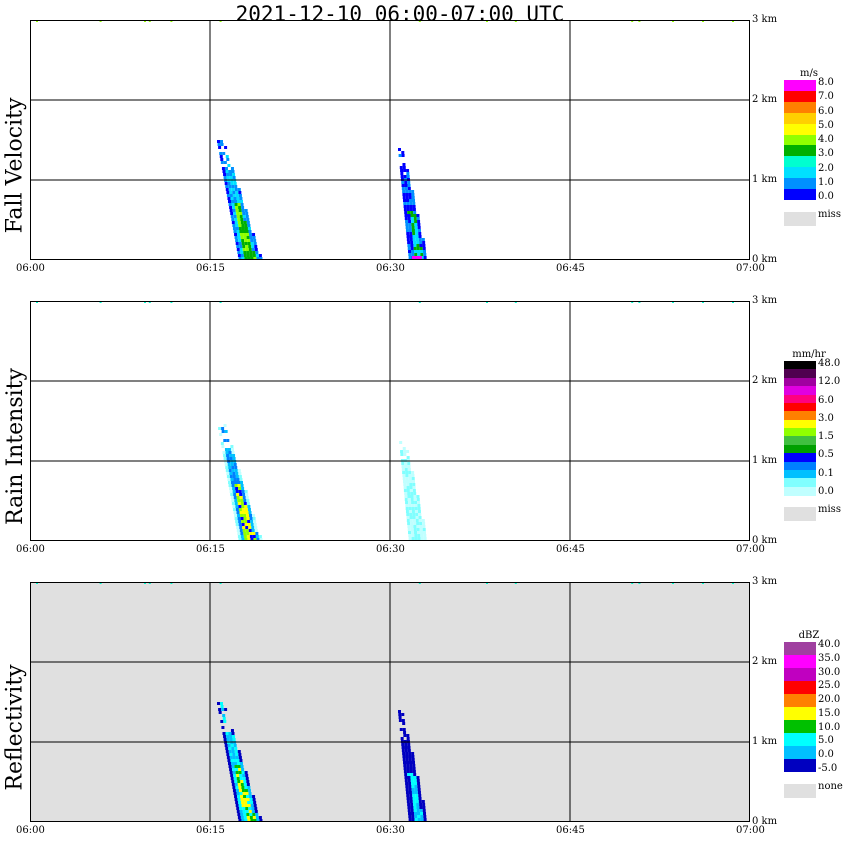  Describe the element at coordinates (809, 354) in the screenshot. I see `colorbar-unit: mm/hr` at that location.